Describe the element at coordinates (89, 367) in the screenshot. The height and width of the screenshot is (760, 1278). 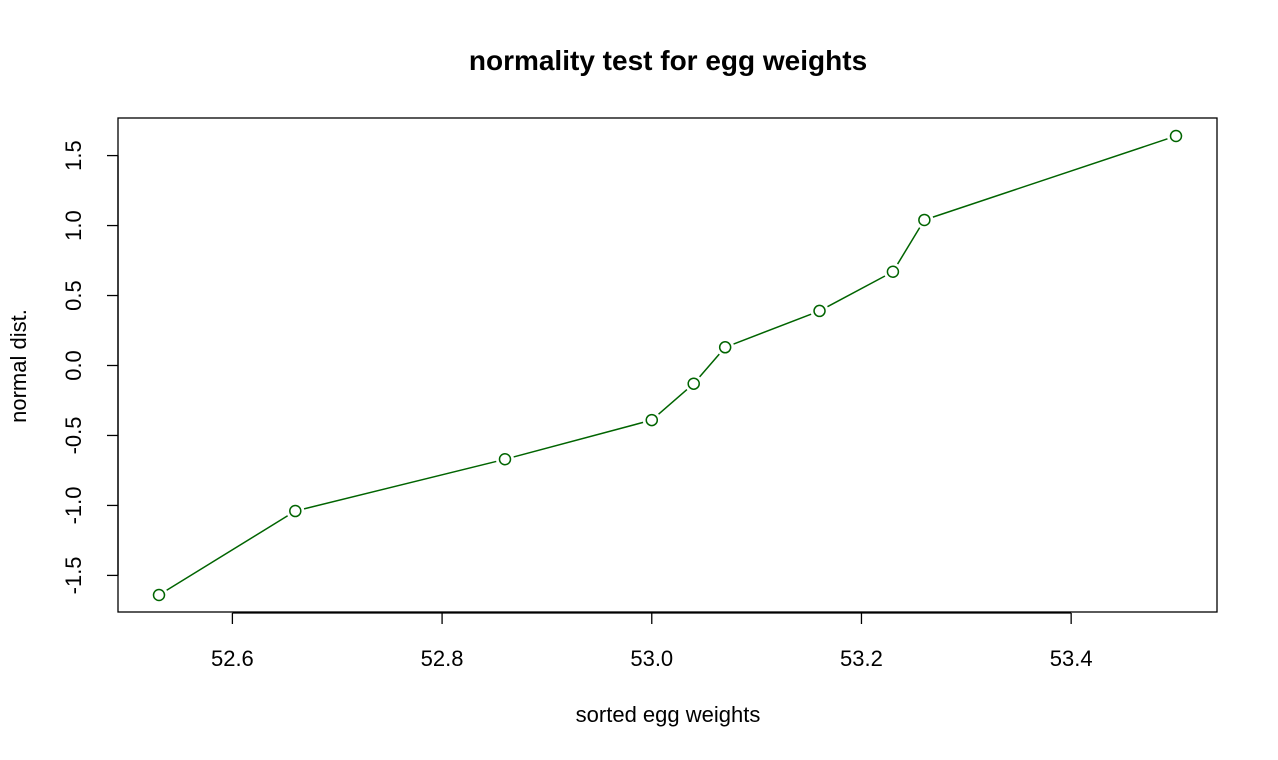
I see `y-axis-ticks: -1.5 -1.0 -0.5 0.0 0.5 1.0 1.5` at that location.